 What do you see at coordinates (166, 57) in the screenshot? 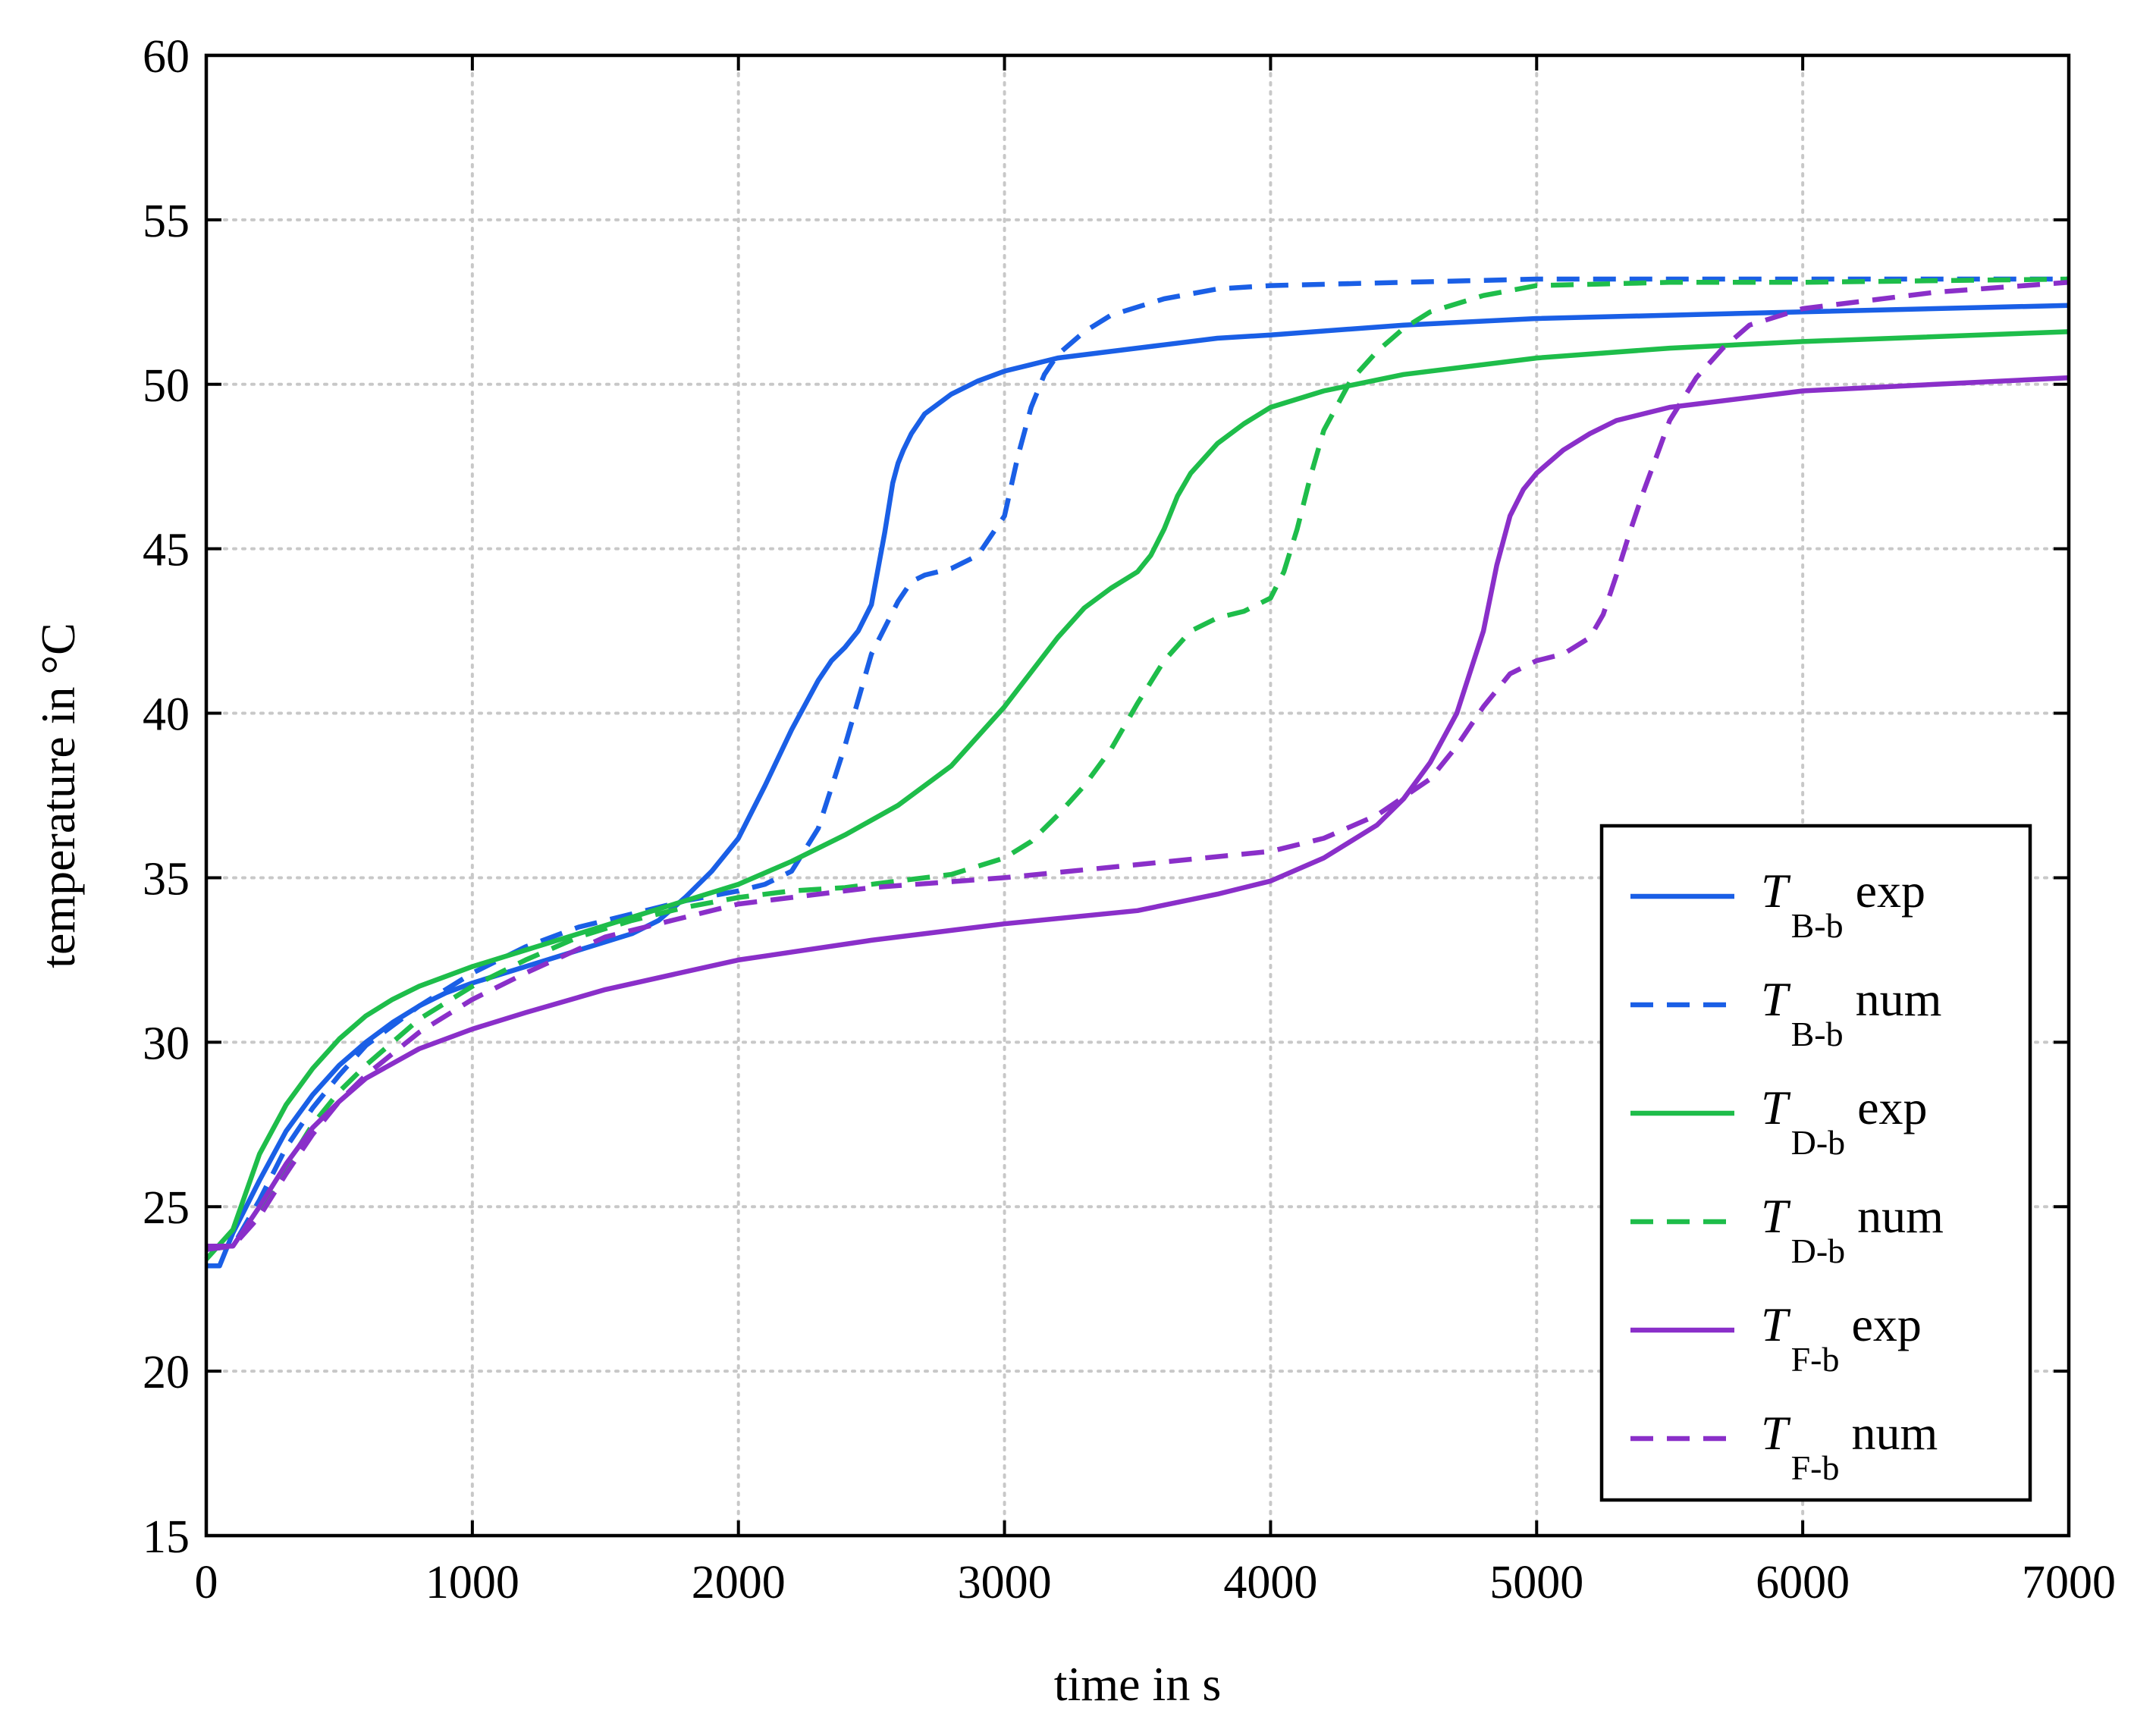
I see `y-tick-label: 60` at bounding box center [166, 57].